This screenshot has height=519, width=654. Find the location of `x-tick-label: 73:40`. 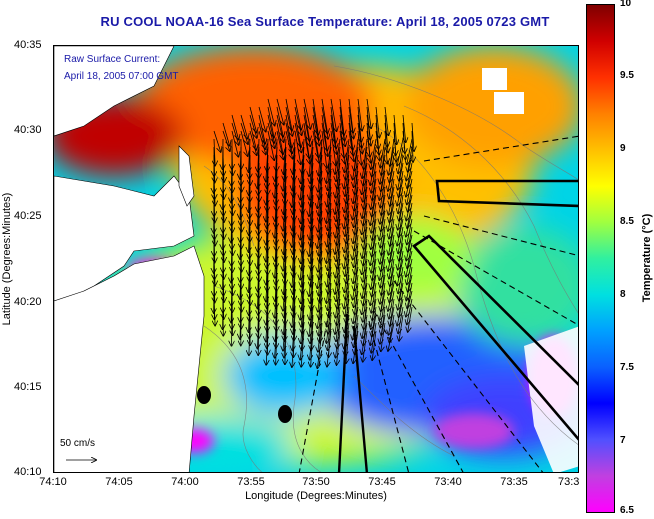

x-tick-label: 73:40 is located at coordinates (448, 482).